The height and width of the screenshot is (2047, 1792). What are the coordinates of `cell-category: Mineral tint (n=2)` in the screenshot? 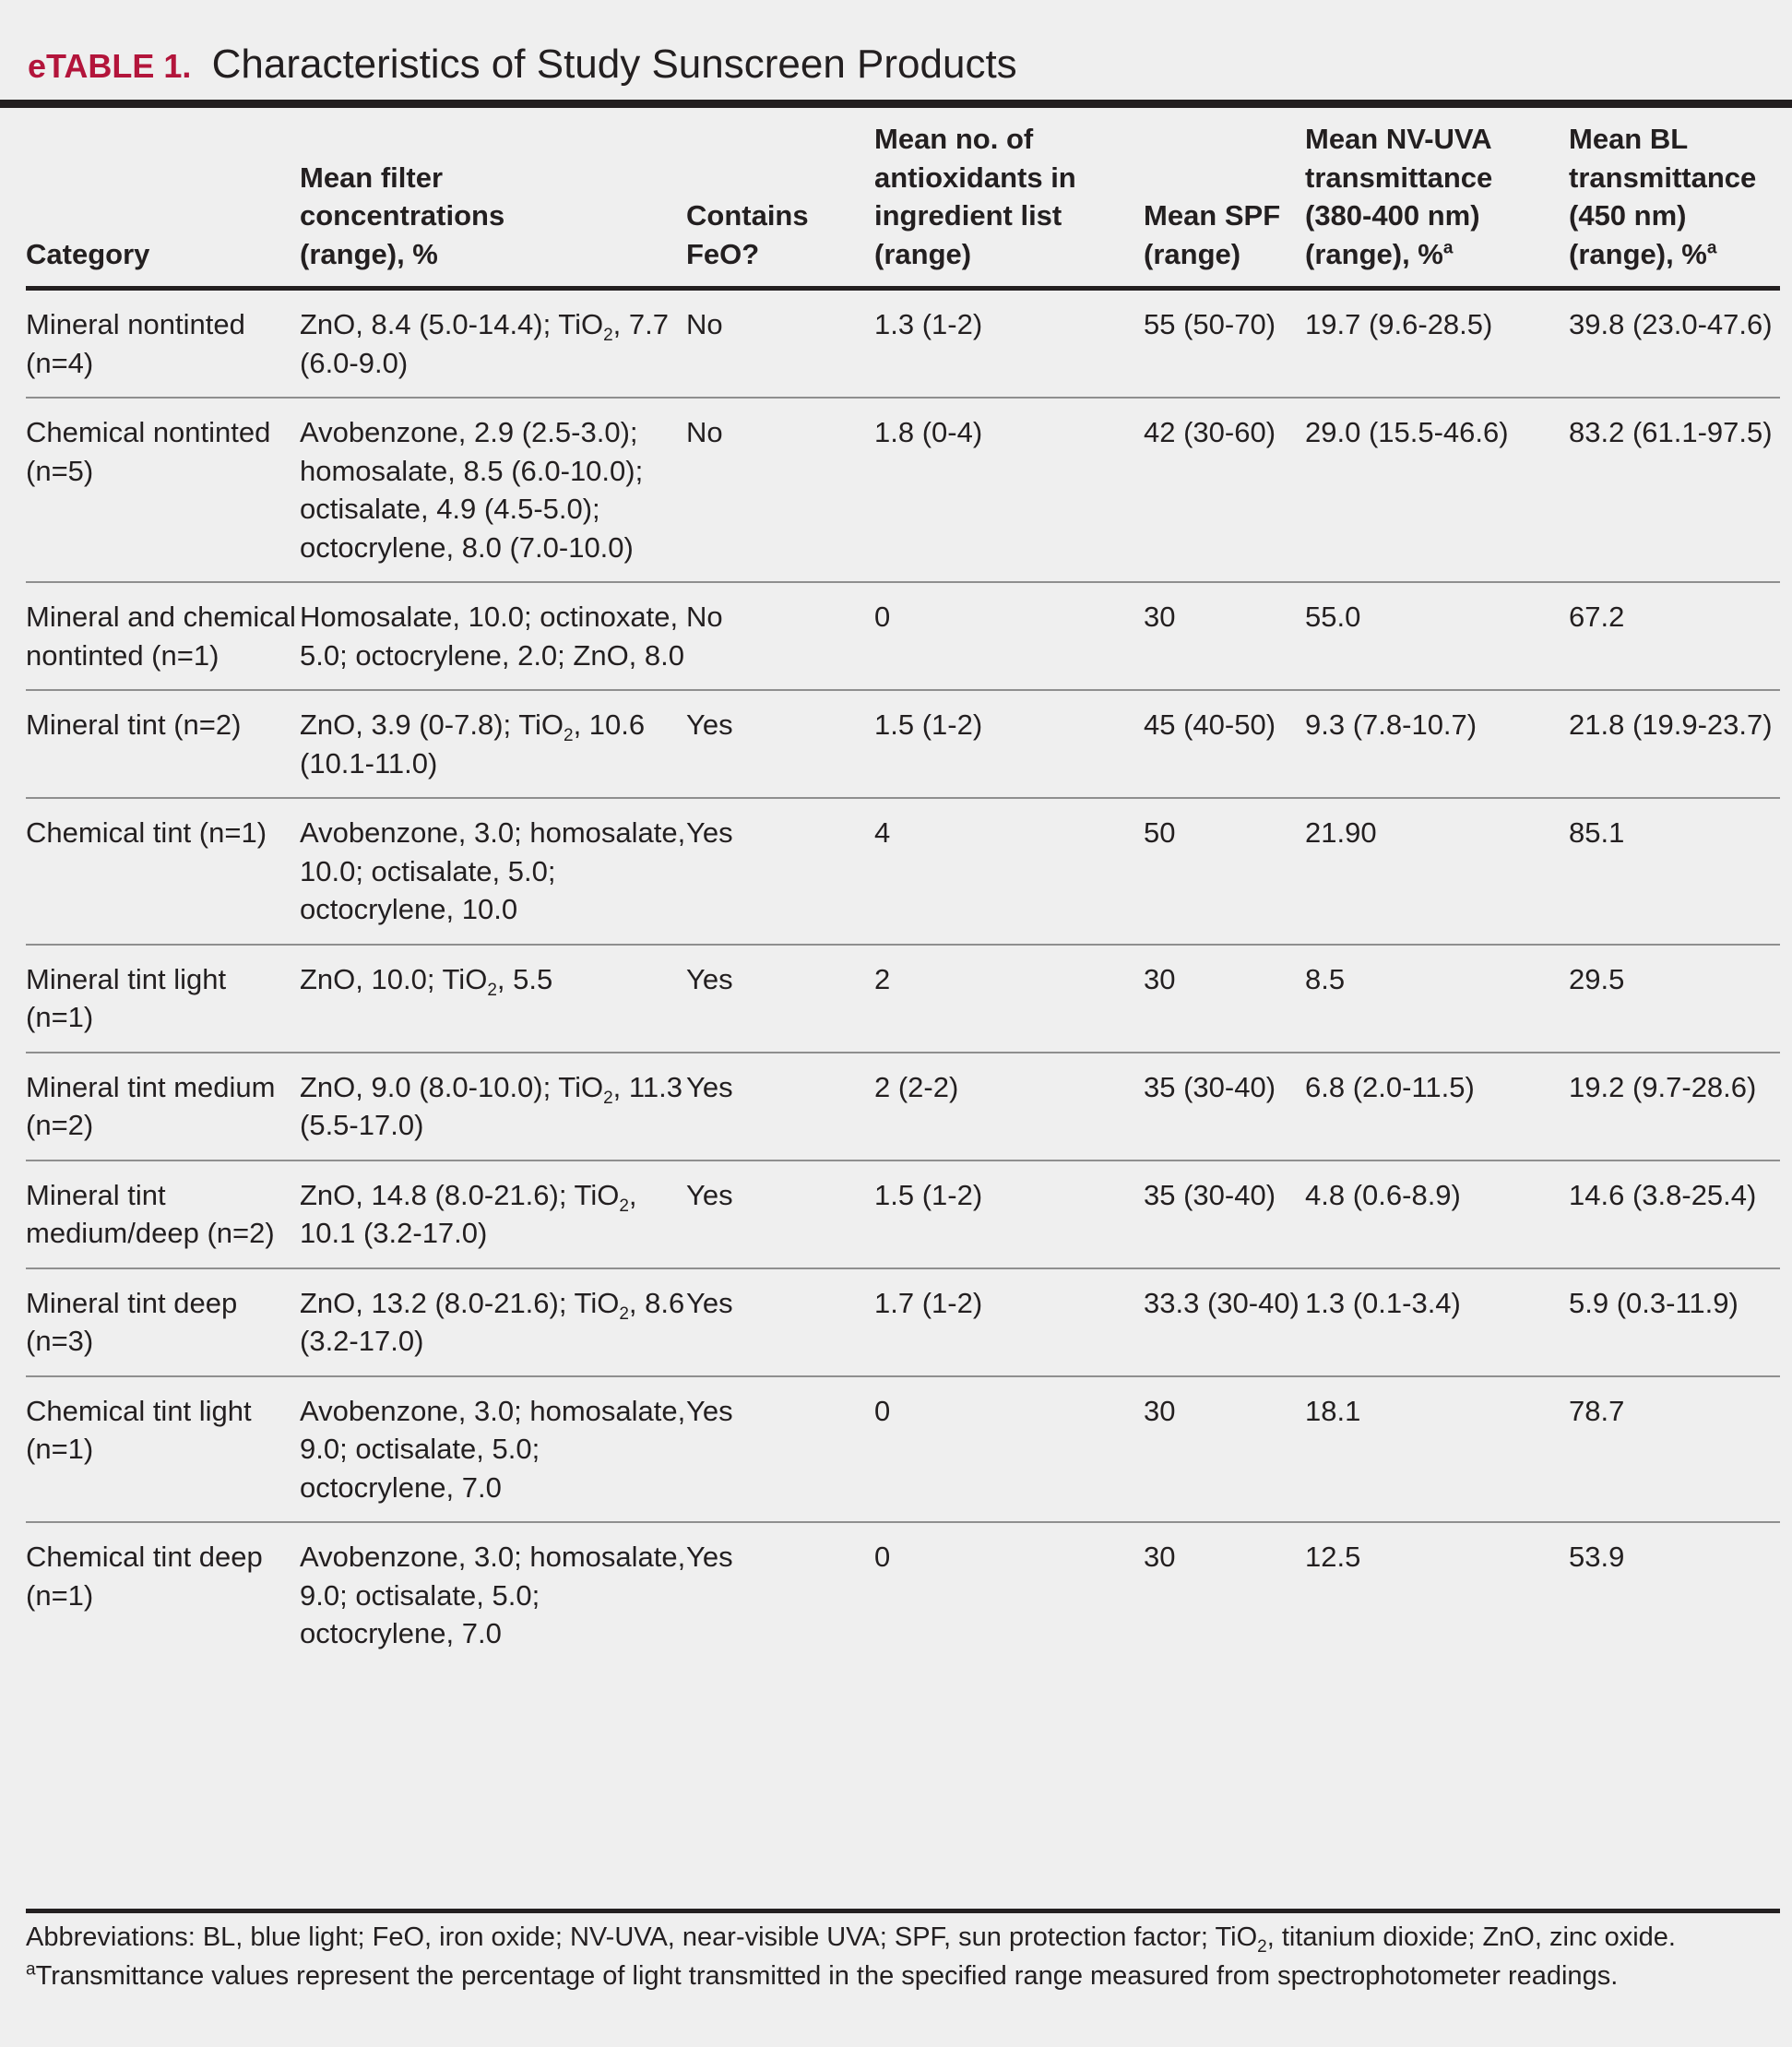 It's located at (163, 745).